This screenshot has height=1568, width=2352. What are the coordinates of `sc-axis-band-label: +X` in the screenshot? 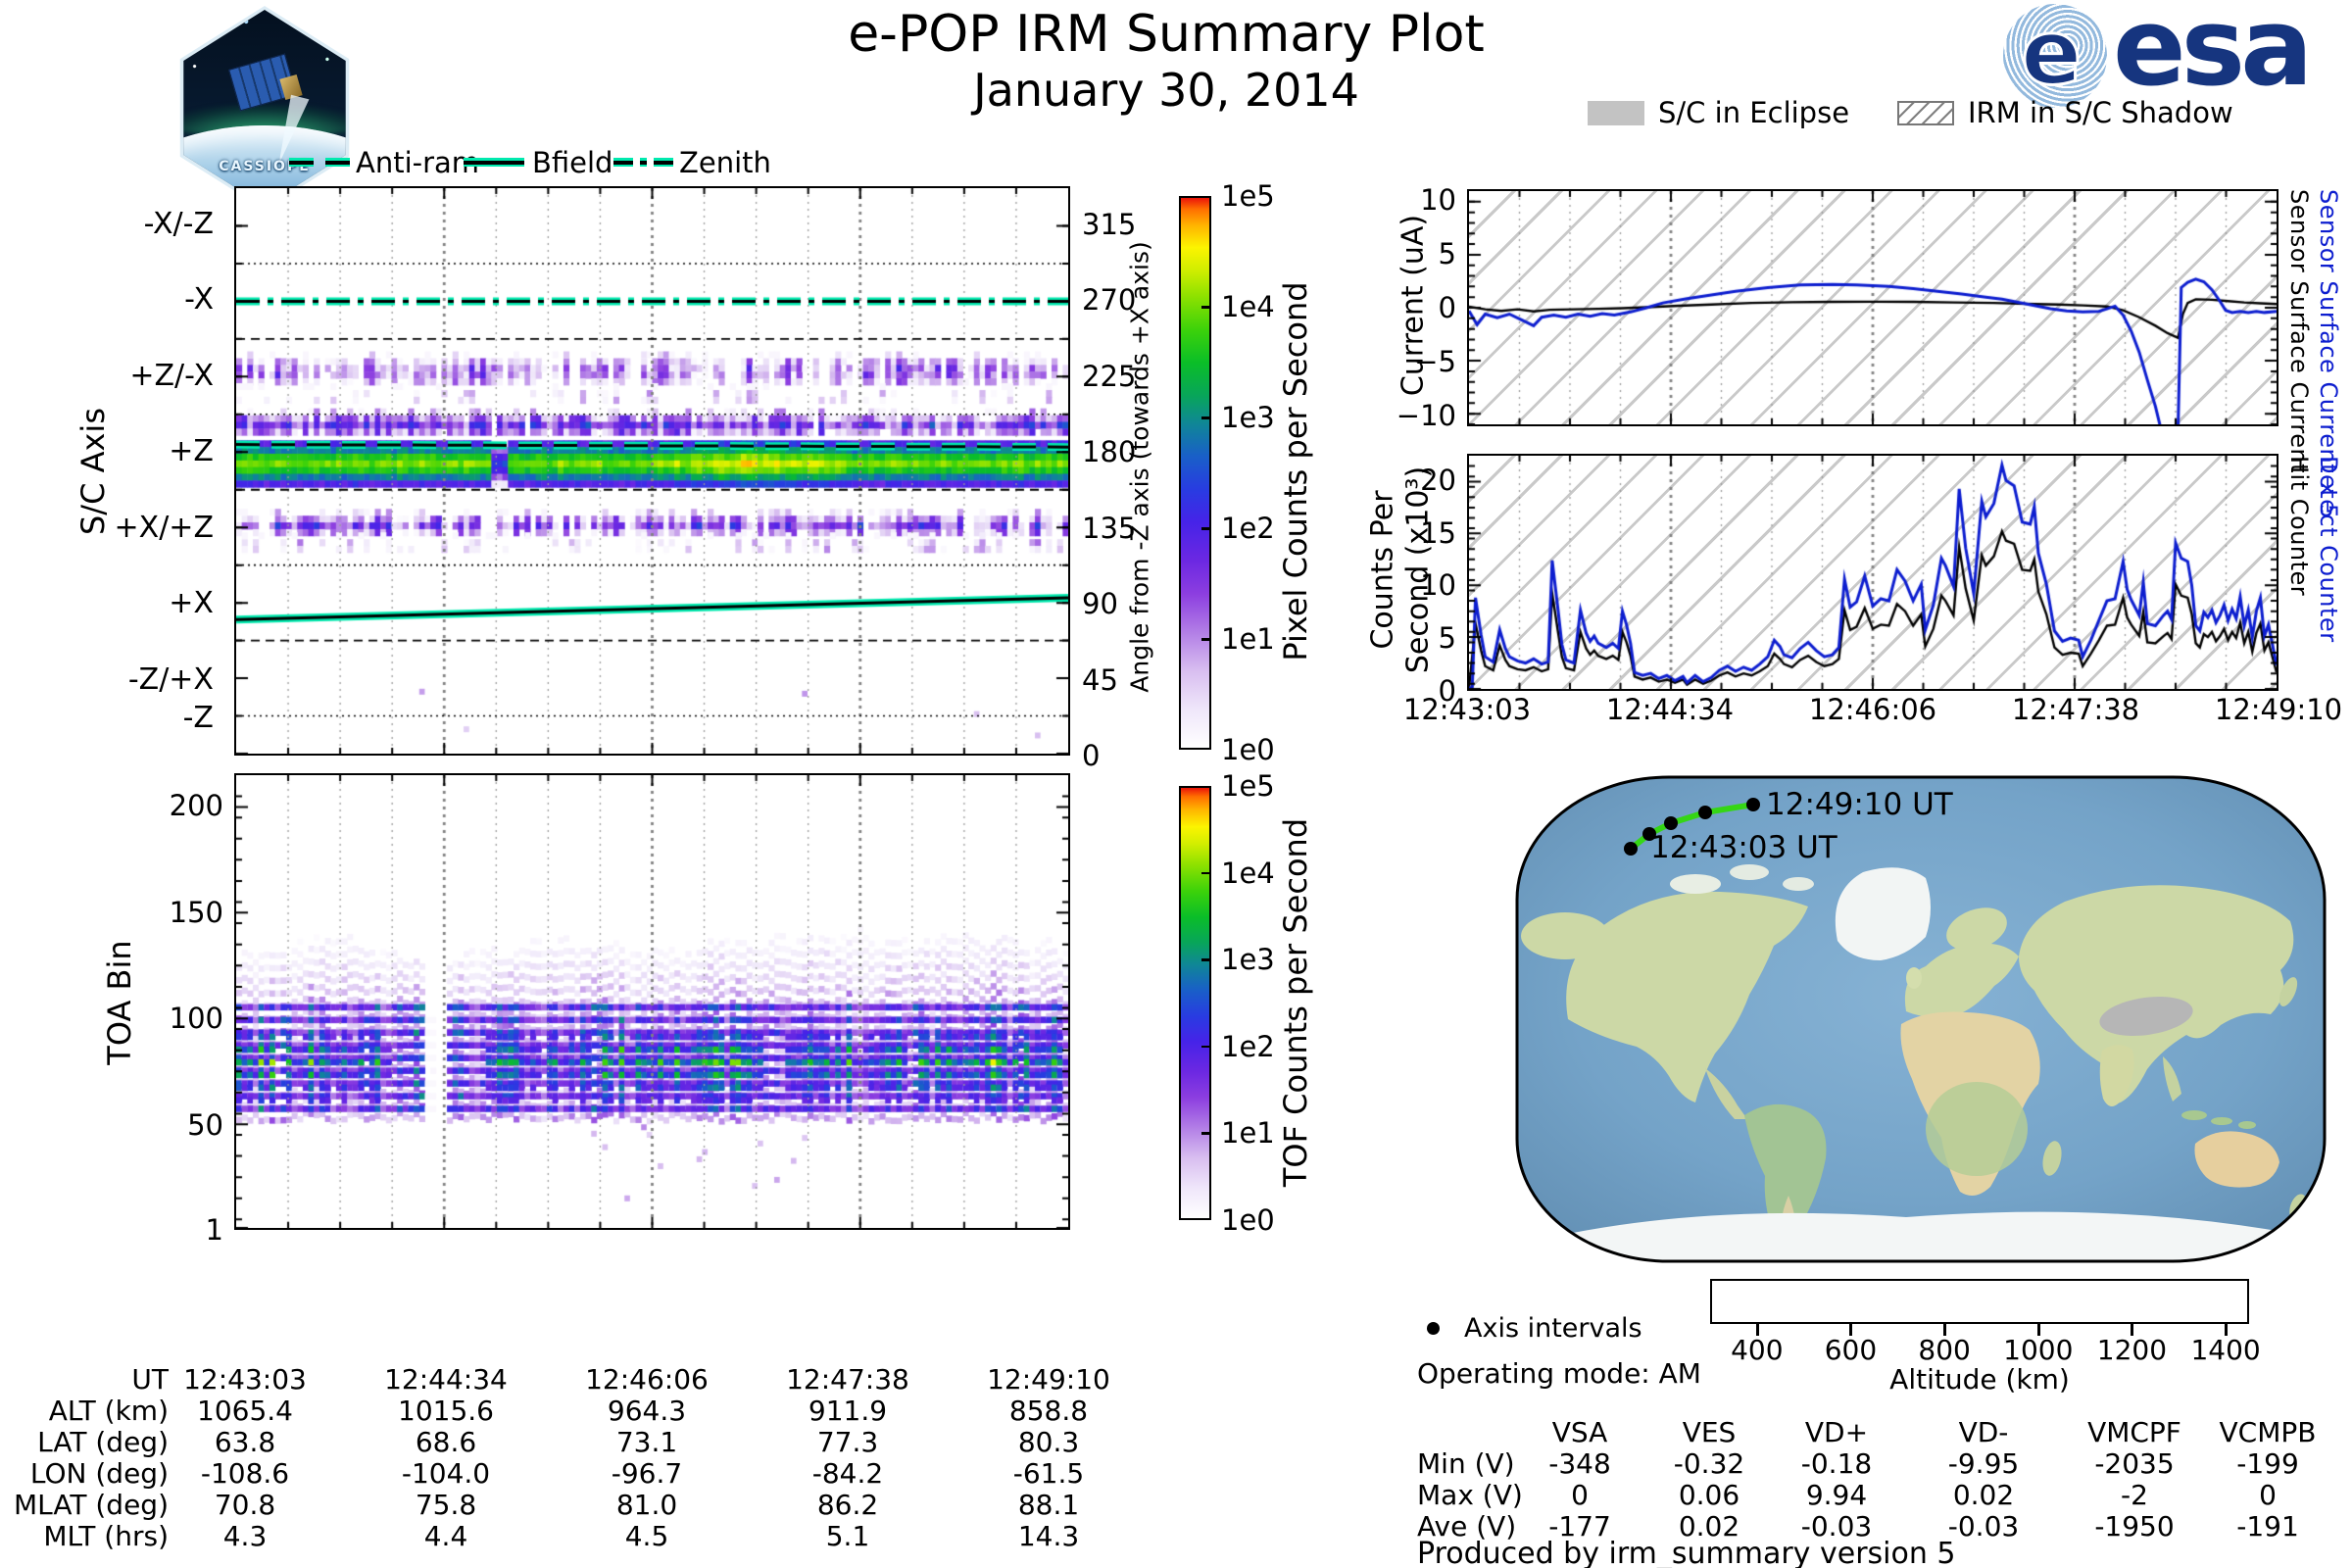 It's located at (191, 603).